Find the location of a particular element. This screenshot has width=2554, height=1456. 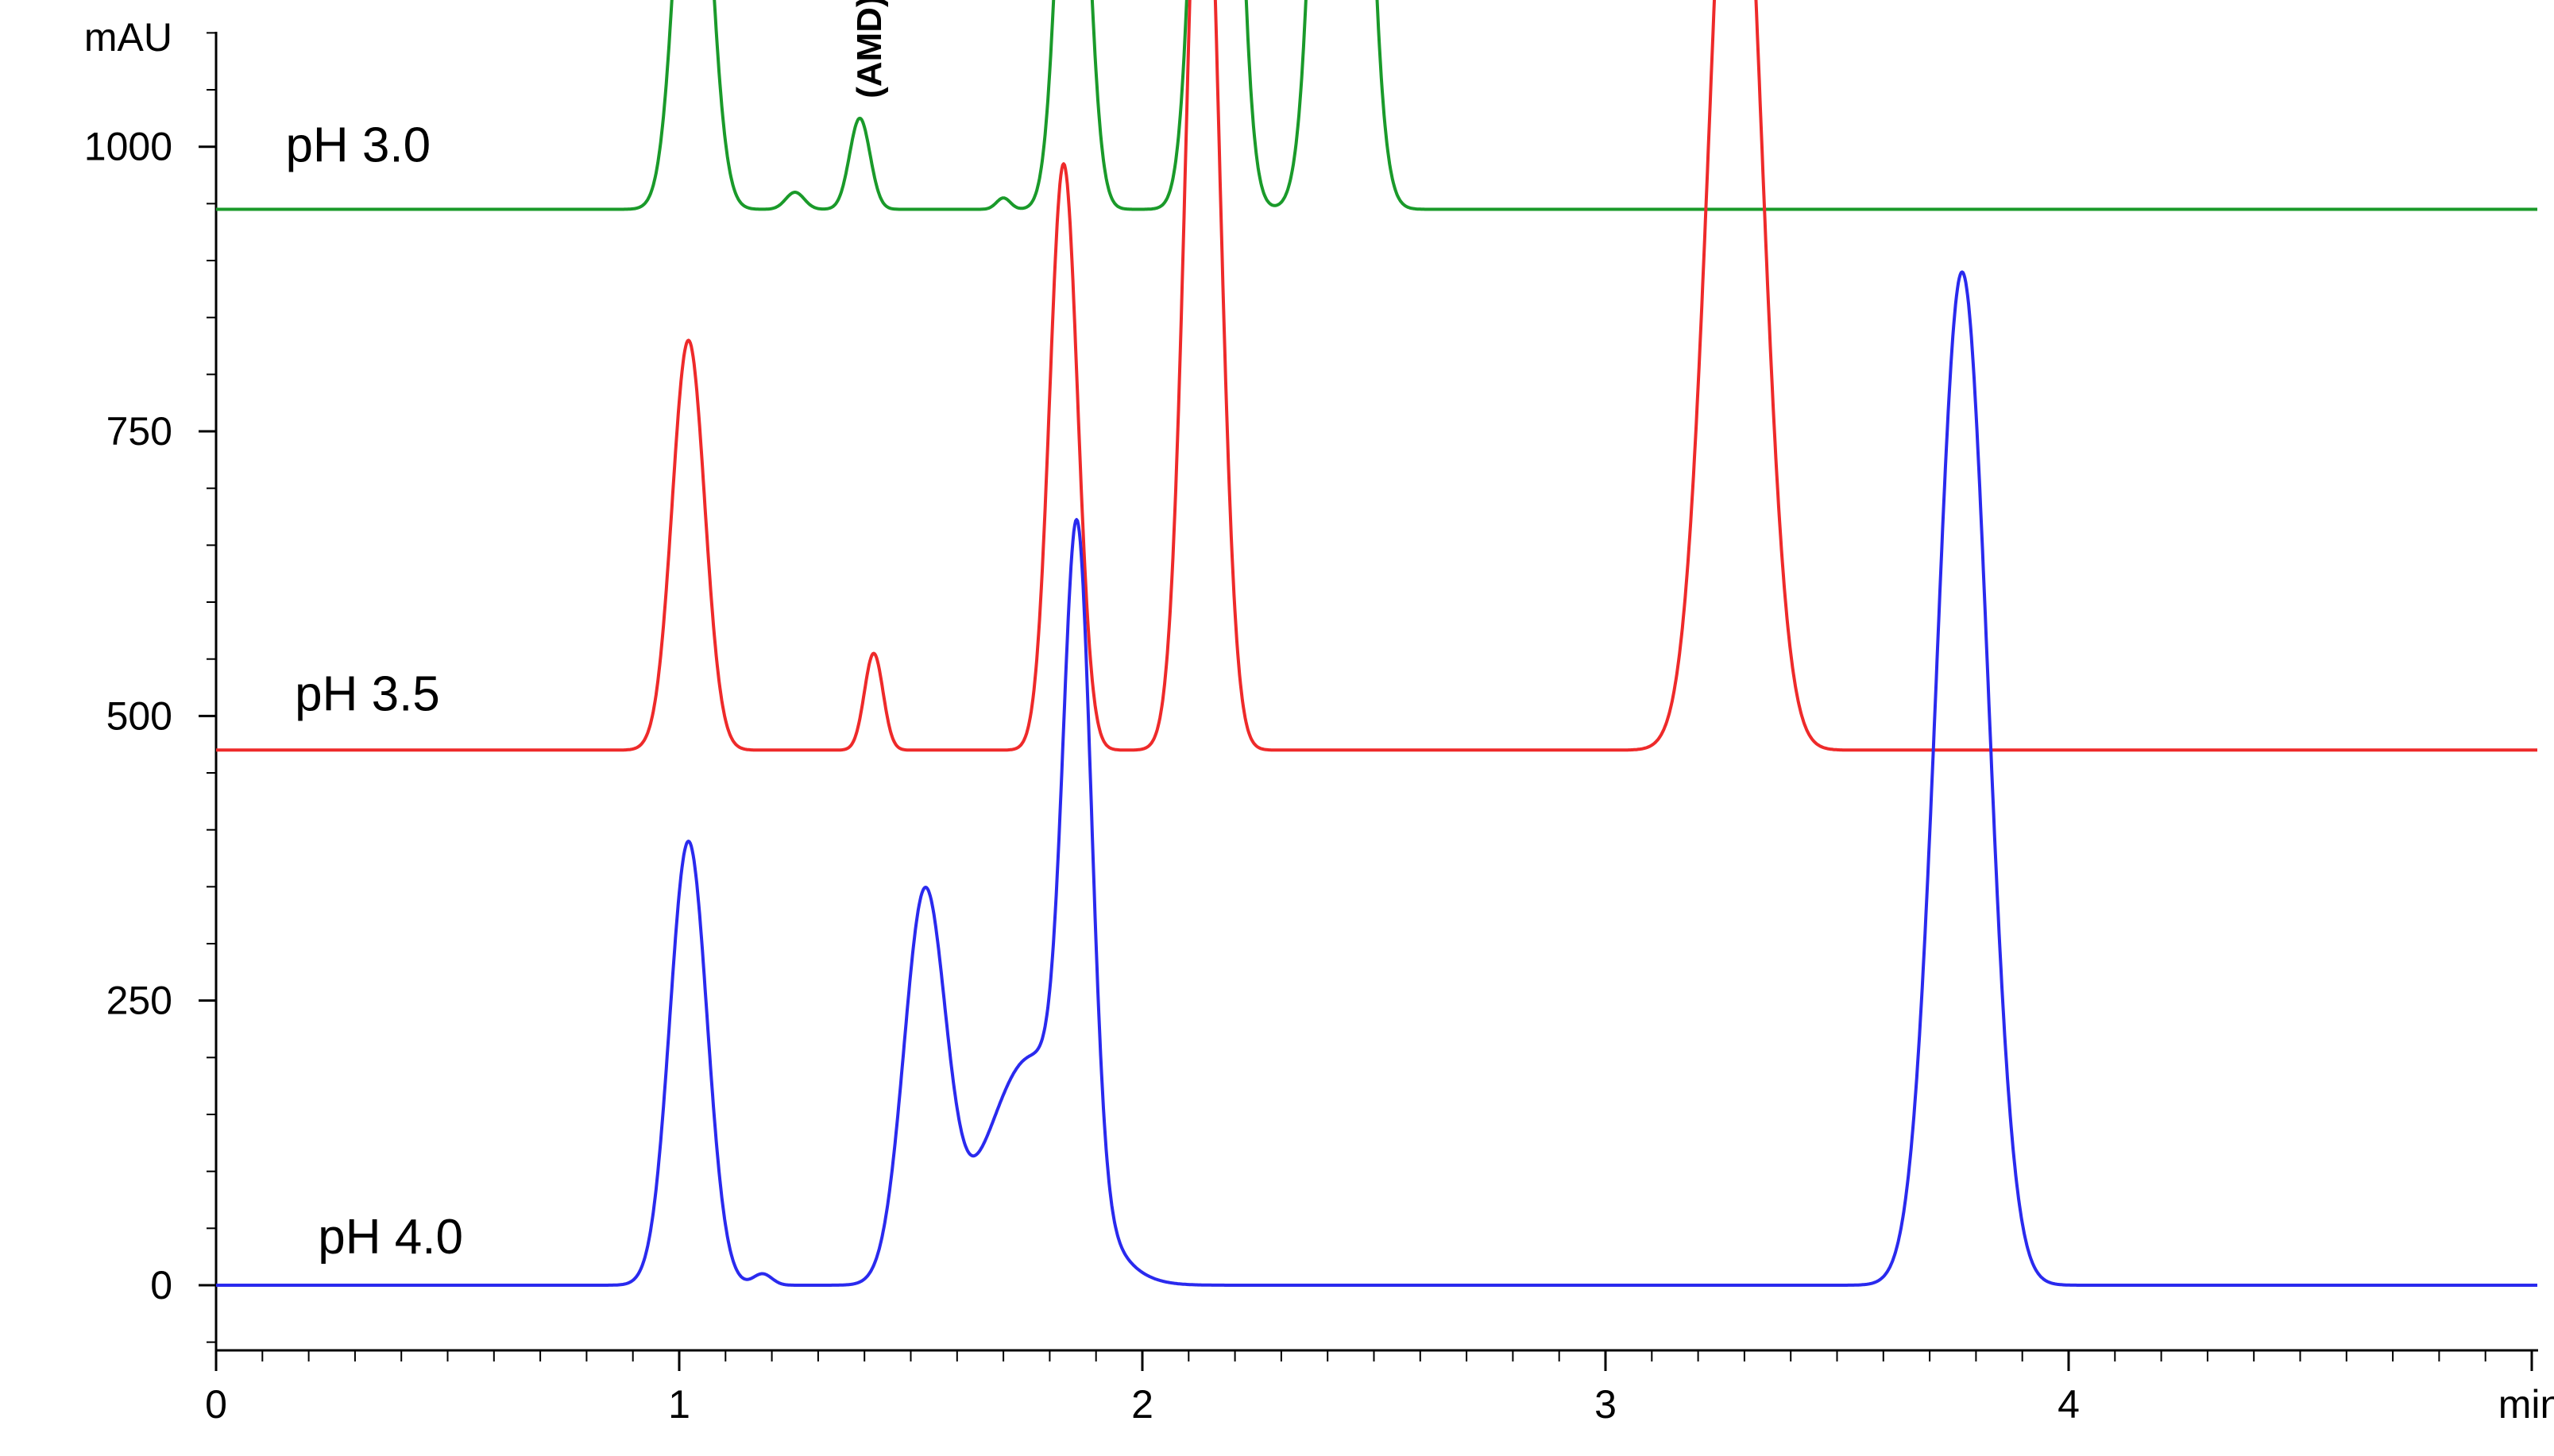

x-tick-label: 1 is located at coordinates (679, 1404).